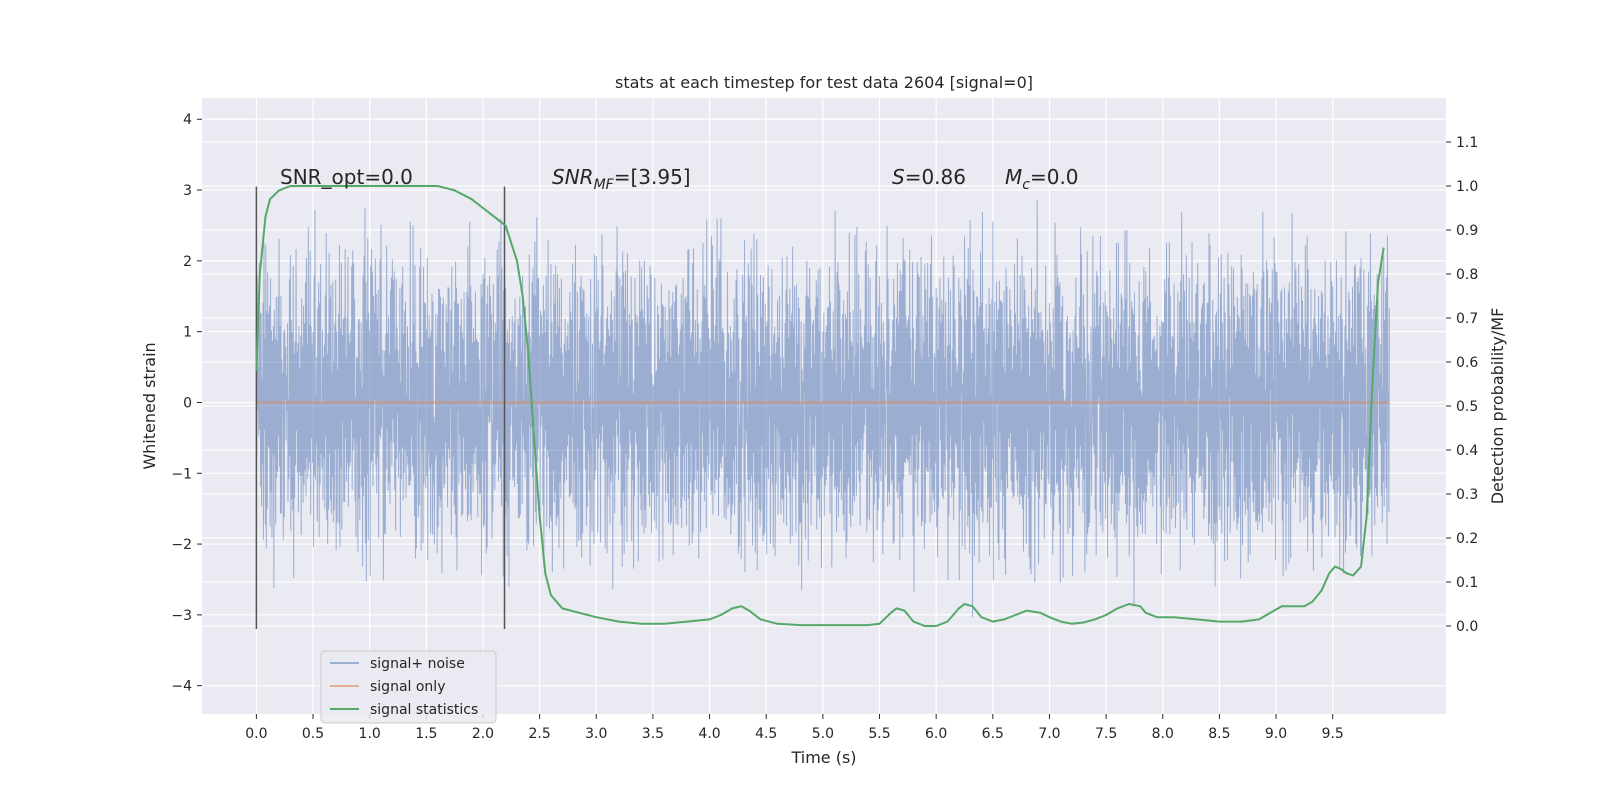 Image resolution: width=1600 pixels, height=800 pixels. What do you see at coordinates (1163, 734) in the screenshot?
I see `x-tick-label: 8.0` at bounding box center [1163, 734].